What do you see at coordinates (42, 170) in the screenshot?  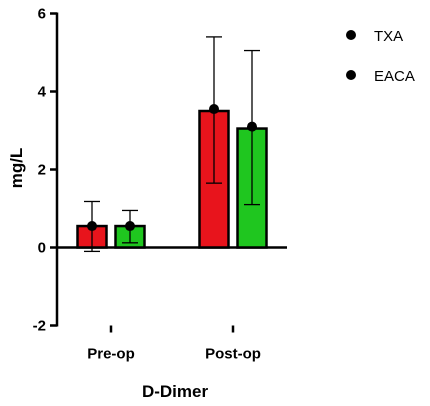 I see `y-tick-label: 2` at bounding box center [42, 170].